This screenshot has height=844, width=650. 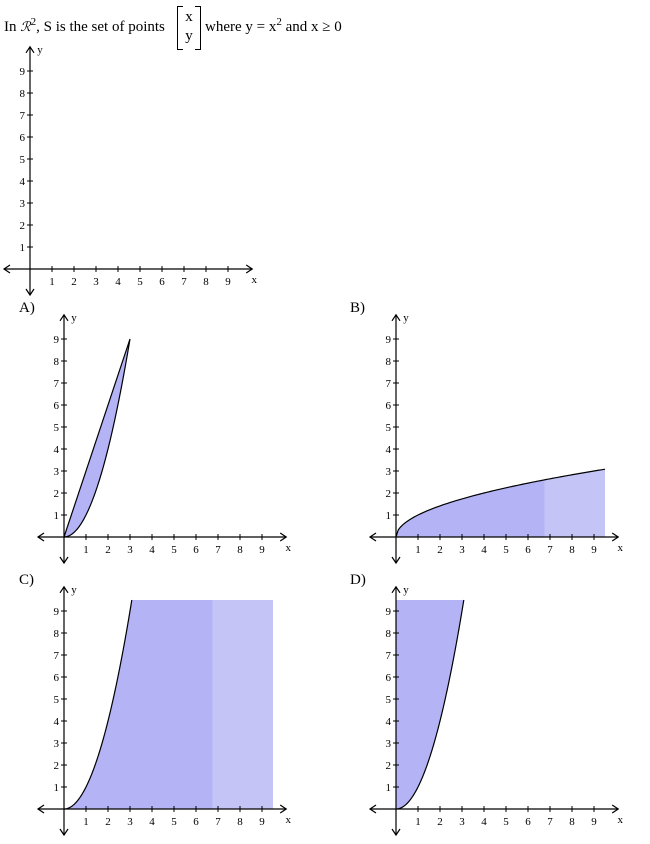 I want to click on option-c-label: C), so click(x=26, y=580).